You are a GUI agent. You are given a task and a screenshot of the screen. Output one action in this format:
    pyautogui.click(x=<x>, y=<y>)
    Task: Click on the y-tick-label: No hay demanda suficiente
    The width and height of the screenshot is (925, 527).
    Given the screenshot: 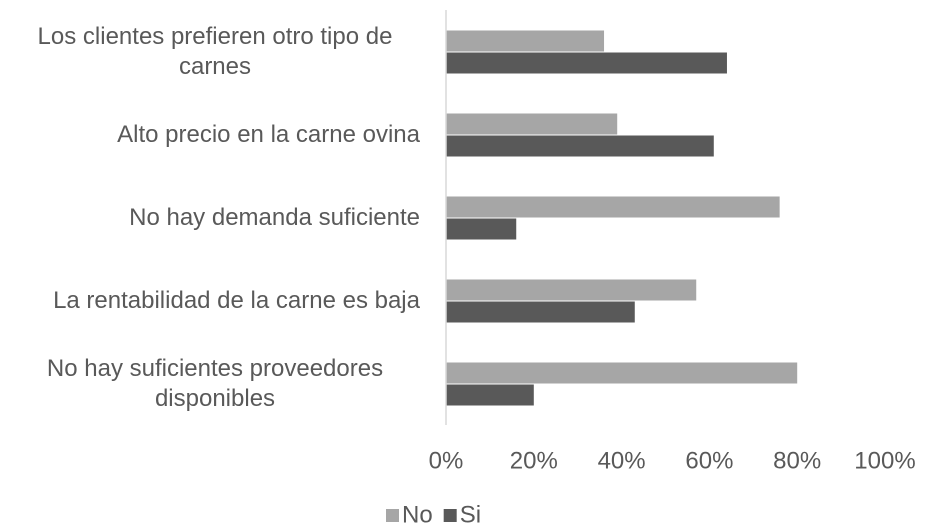 What is the action you would take?
    pyautogui.click(x=274, y=217)
    